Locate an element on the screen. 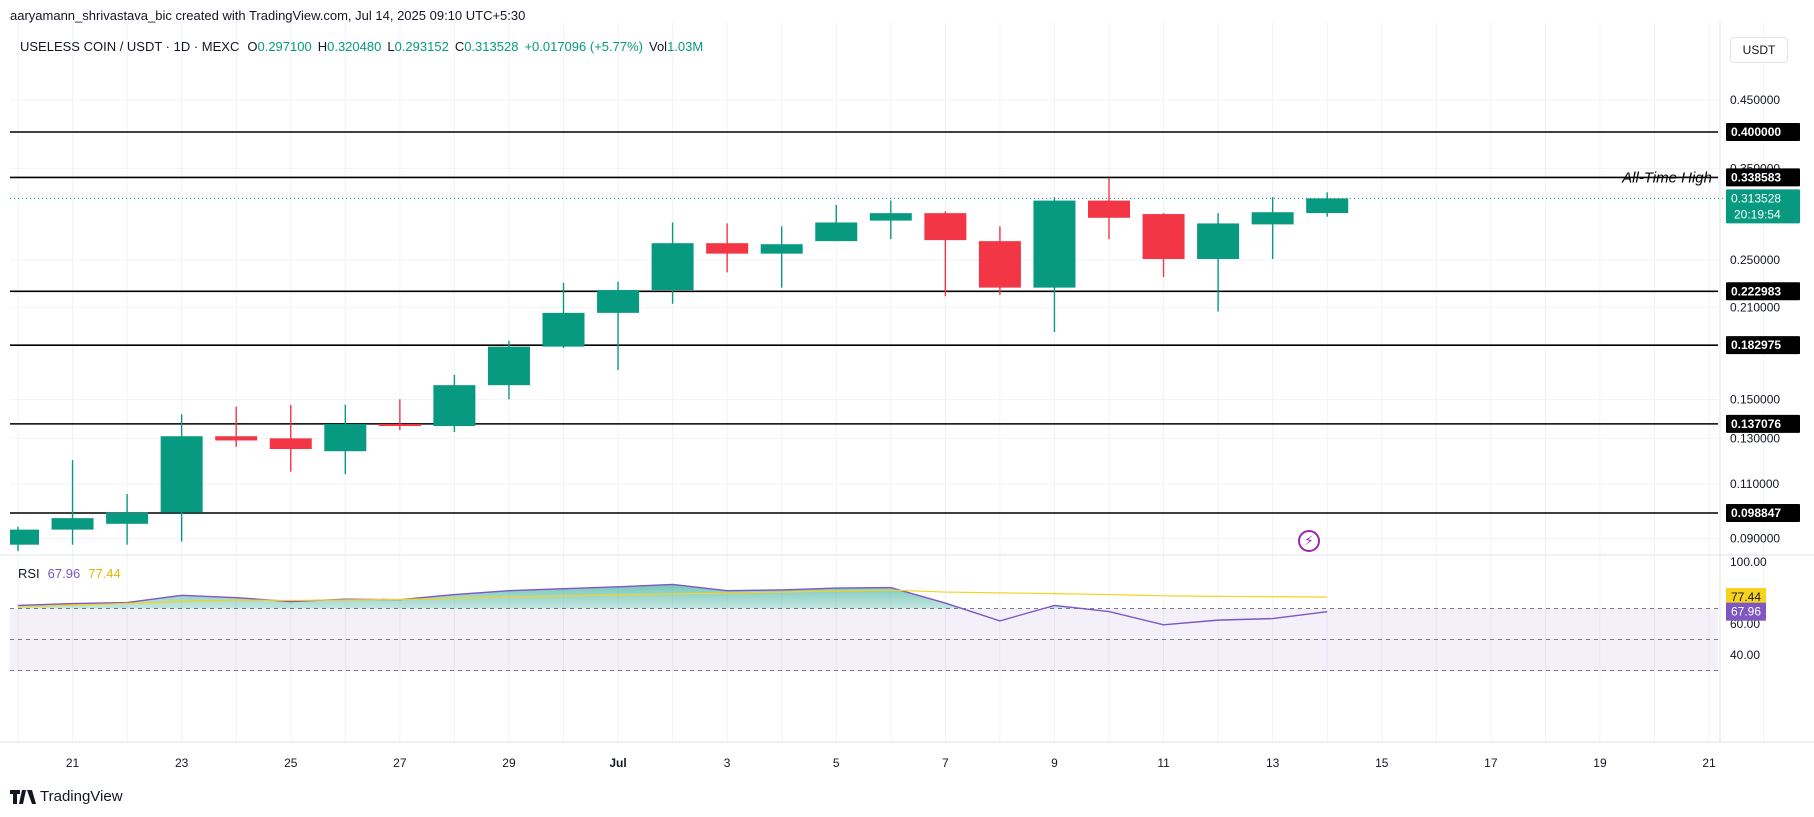  rsi-tag is located at coordinates (1746, 611).